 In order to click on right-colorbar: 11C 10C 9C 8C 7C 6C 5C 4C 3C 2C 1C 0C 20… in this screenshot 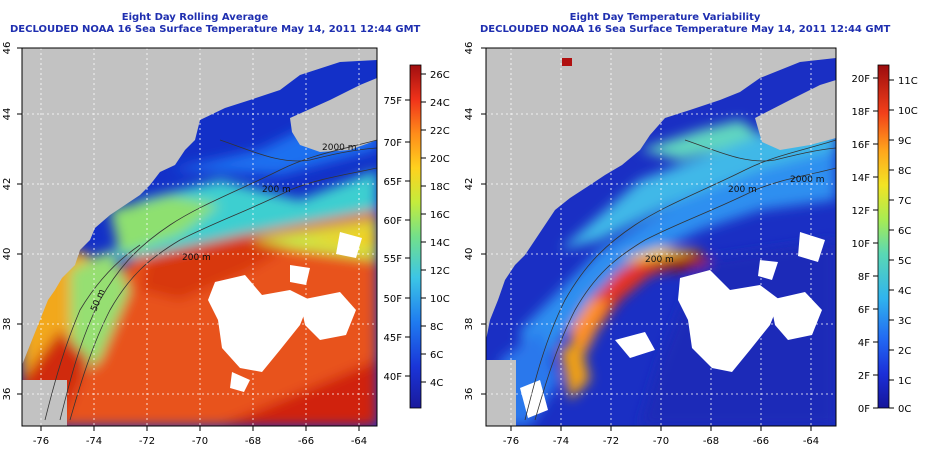, I will do `click(885, 239)`.